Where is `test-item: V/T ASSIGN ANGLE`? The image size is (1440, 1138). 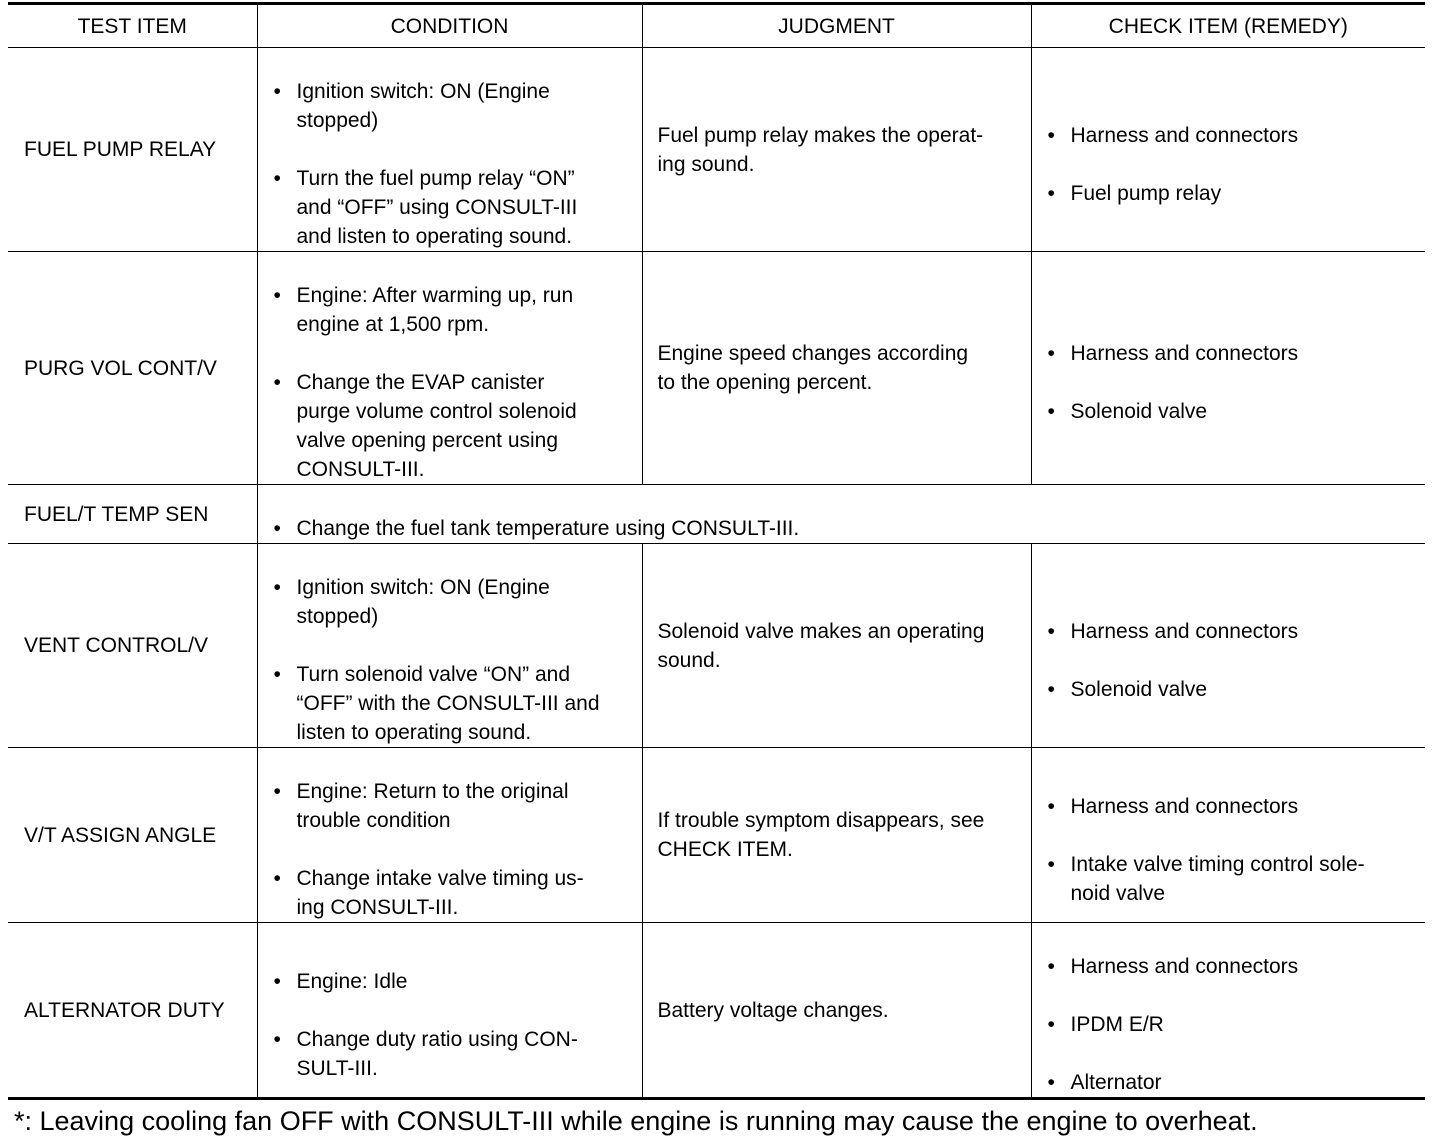
test-item: V/T ASSIGN ANGLE is located at coordinates (133, 835).